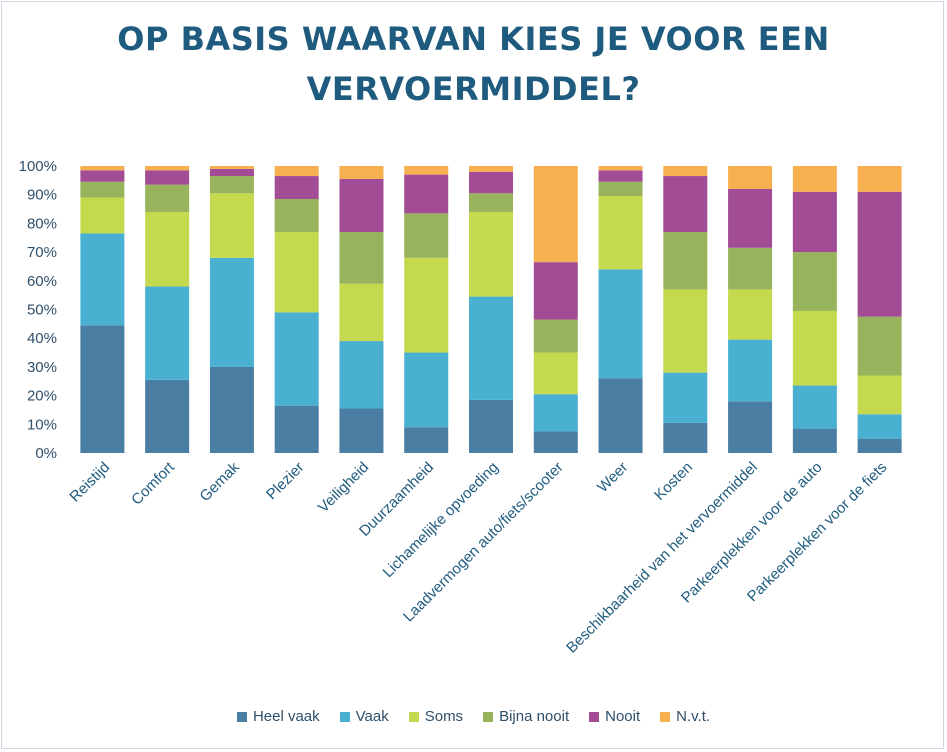 The height and width of the screenshot is (752, 947). What do you see at coordinates (42, 281) in the screenshot?
I see `y-tick-label: 60%` at bounding box center [42, 281].